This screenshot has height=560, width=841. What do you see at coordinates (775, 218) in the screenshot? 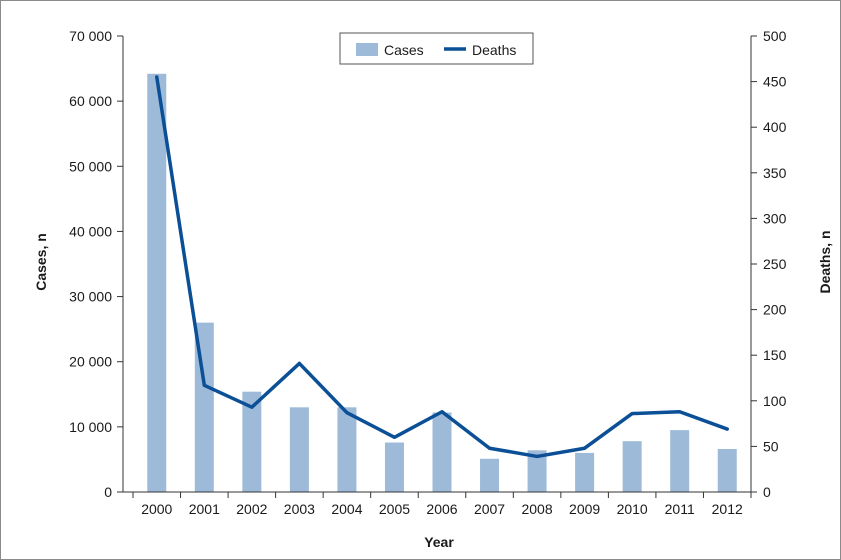
I see `right-tick-label: 300` at bounding box center [775, 218].